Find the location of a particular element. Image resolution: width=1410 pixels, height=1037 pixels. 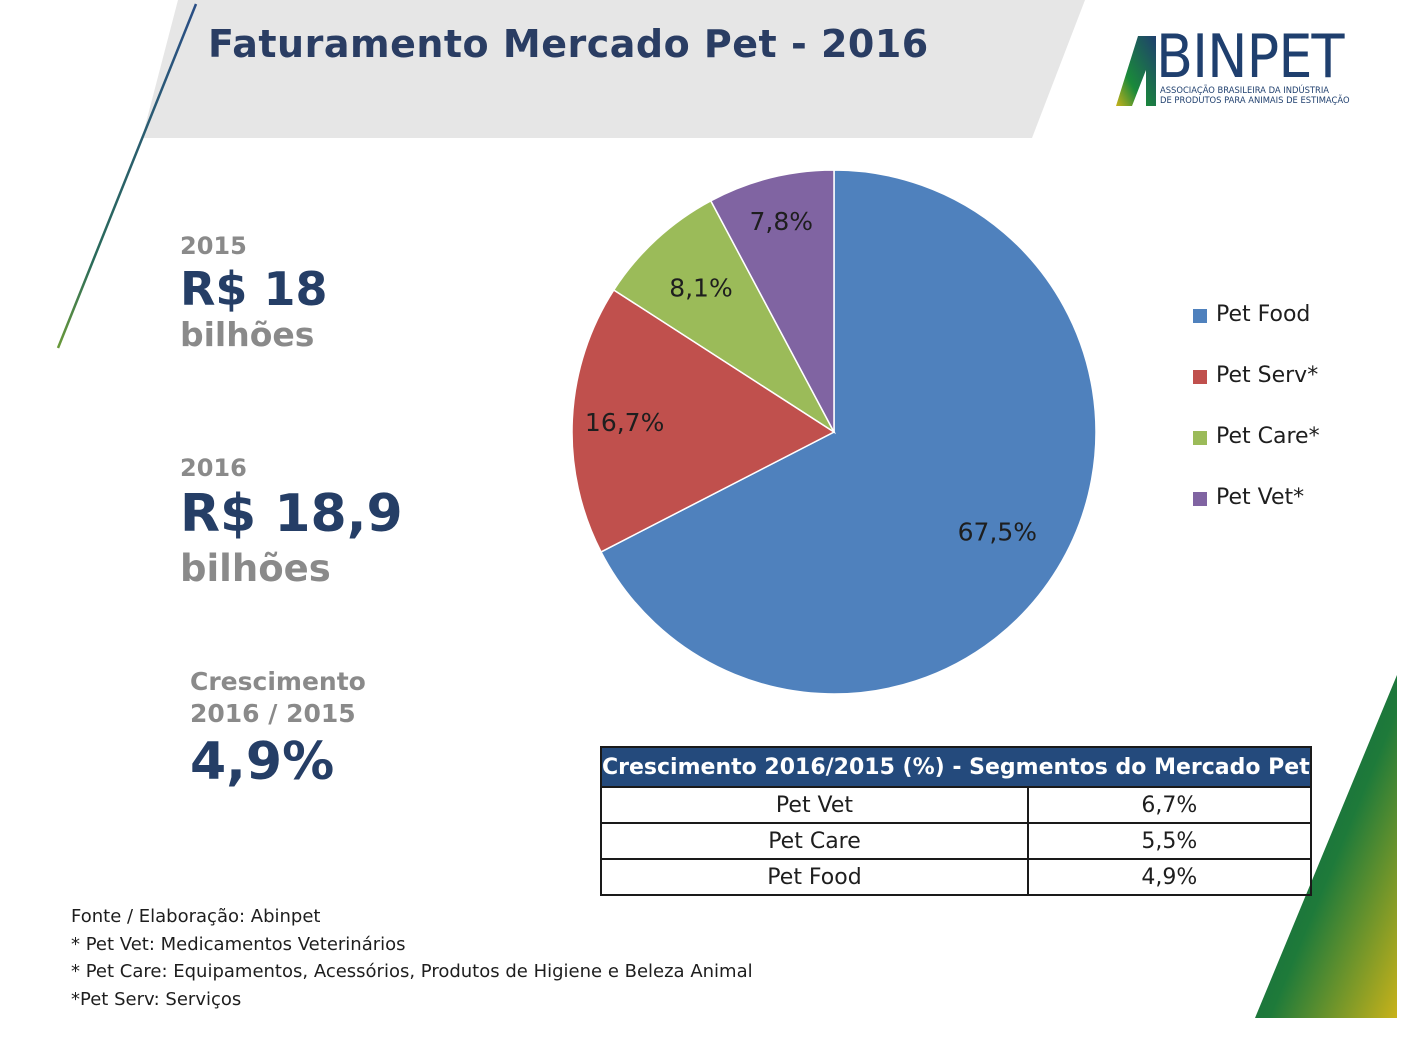

decorative-corner-triangle is located at coordinates (1326, 846).